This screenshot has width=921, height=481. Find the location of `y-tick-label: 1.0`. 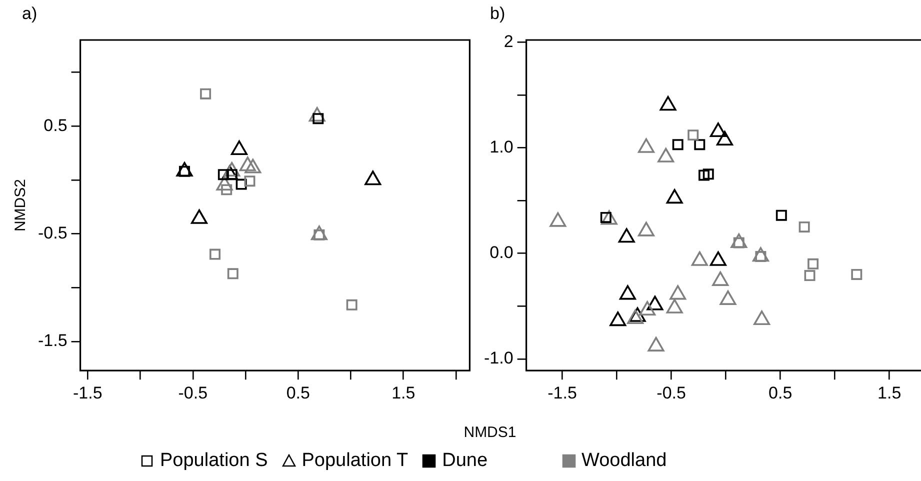

y-tick-label: 1.0 is located at coordinates (502, 146).